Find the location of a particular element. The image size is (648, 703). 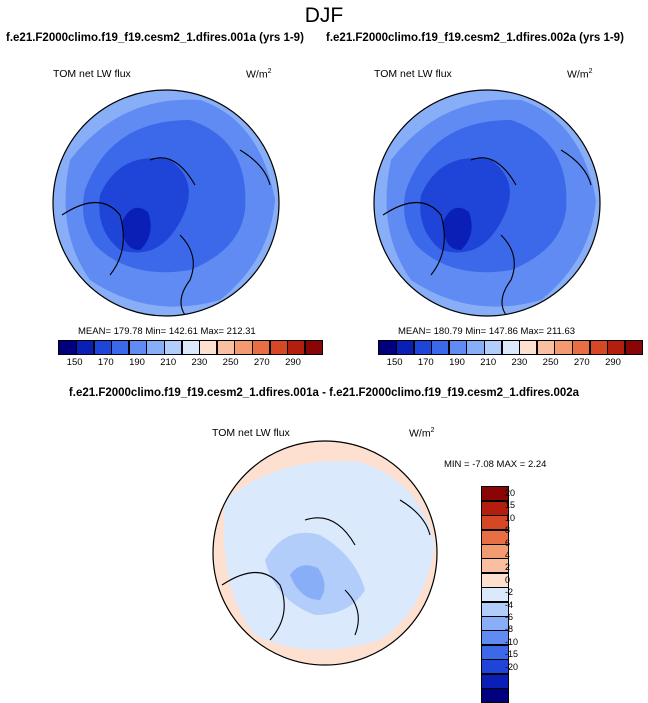

colorbar-level-label: -6 is located at coordinates (509, 617).